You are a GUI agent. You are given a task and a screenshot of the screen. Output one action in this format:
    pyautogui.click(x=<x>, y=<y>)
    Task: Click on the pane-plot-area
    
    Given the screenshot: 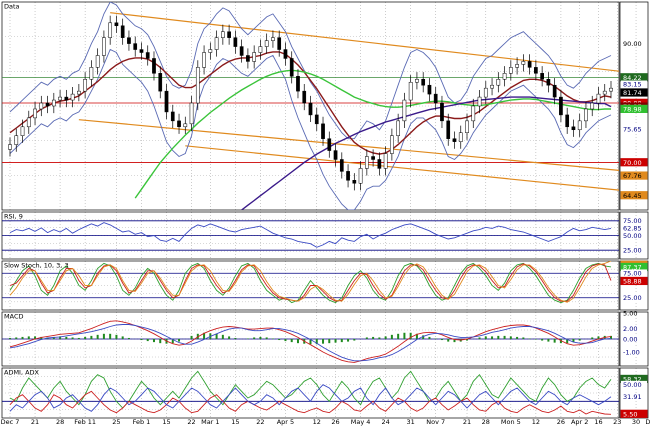 What is the action you would take?
    pyautogui.click(x=310, y=235)
    